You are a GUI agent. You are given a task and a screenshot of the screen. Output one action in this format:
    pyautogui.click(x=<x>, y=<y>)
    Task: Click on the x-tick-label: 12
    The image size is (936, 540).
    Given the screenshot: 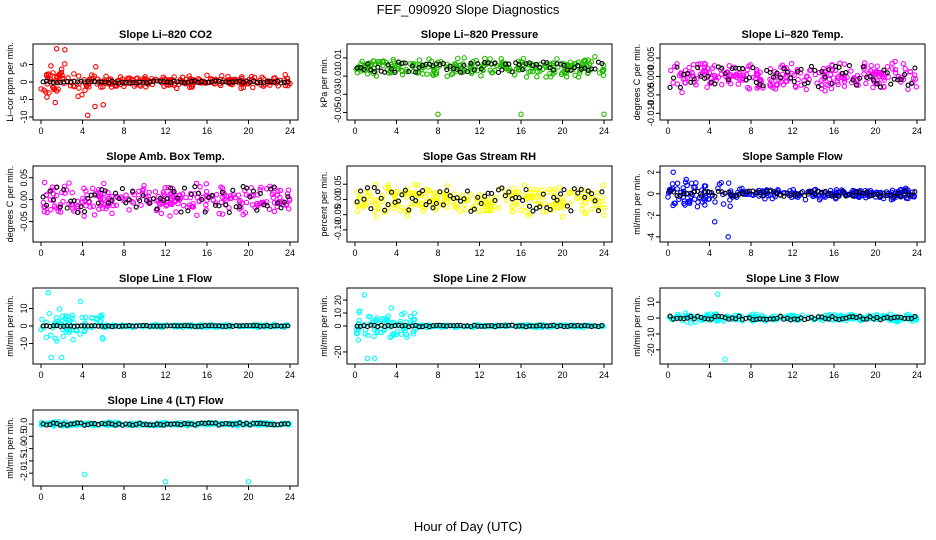 What is the action you would take?
    pyautogui.click(x=792, y=131)
    